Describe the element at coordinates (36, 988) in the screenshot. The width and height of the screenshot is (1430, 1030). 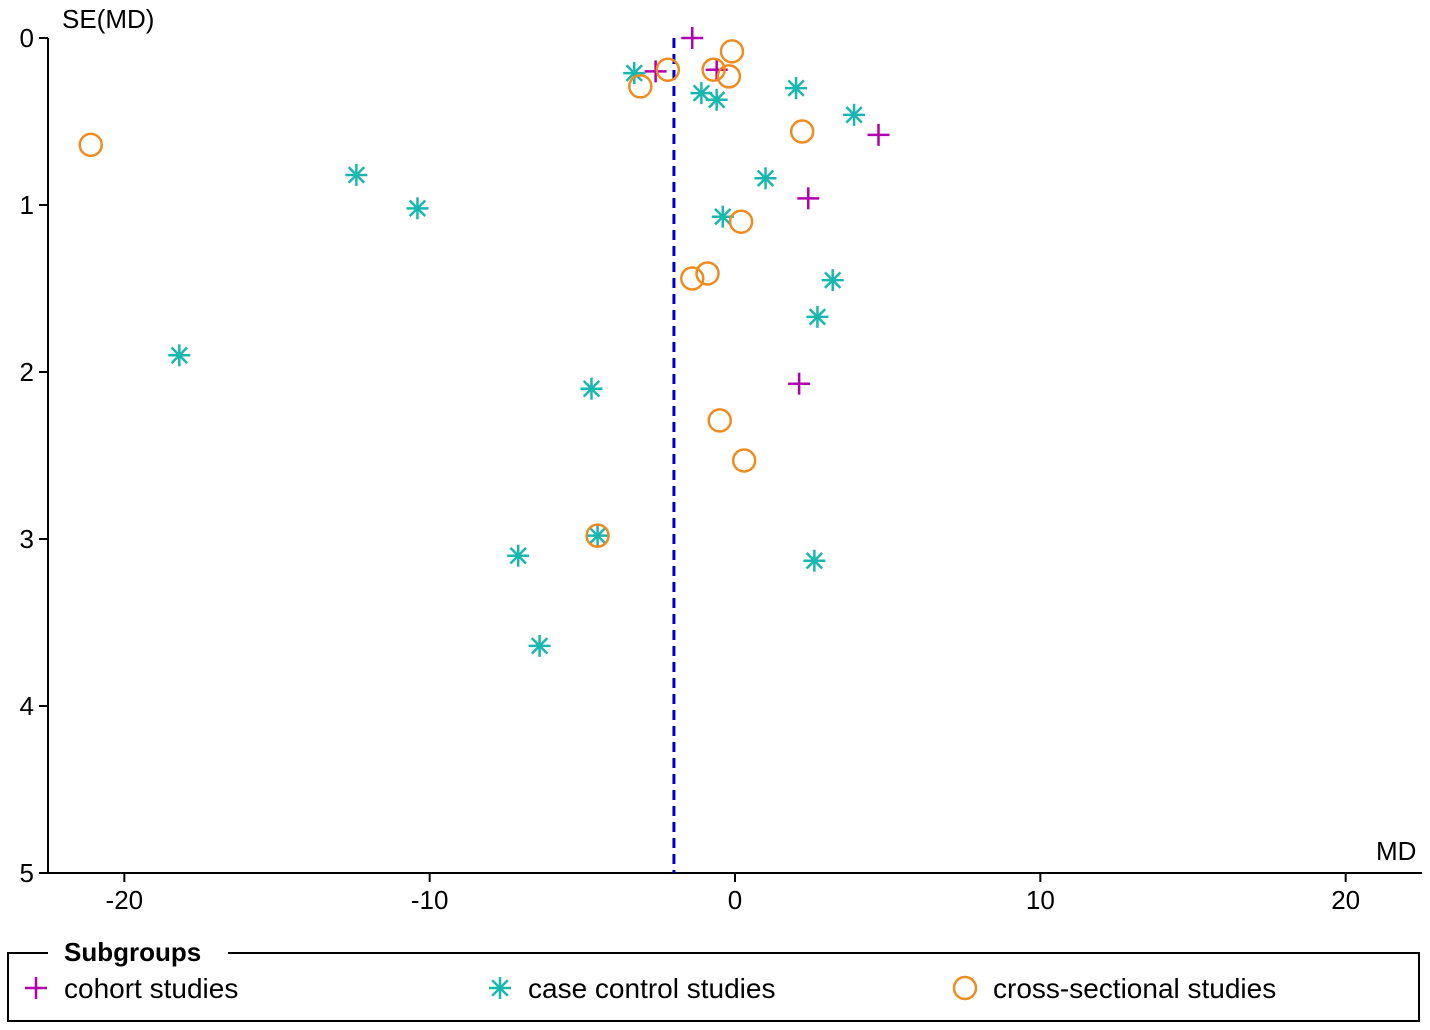
I see `legend-marker-cohort-studies` at that location.